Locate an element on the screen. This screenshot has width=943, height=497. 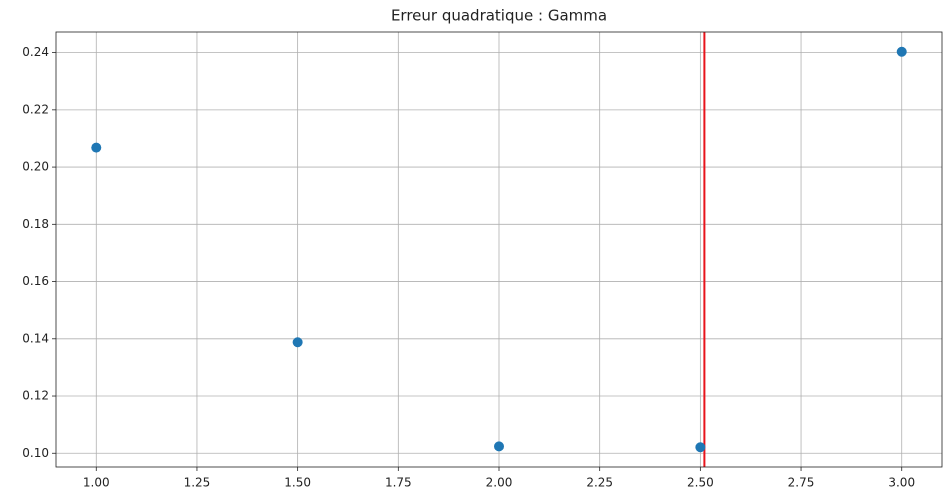
y-tick-label: 0.10 is located at coordinates (35, 453).